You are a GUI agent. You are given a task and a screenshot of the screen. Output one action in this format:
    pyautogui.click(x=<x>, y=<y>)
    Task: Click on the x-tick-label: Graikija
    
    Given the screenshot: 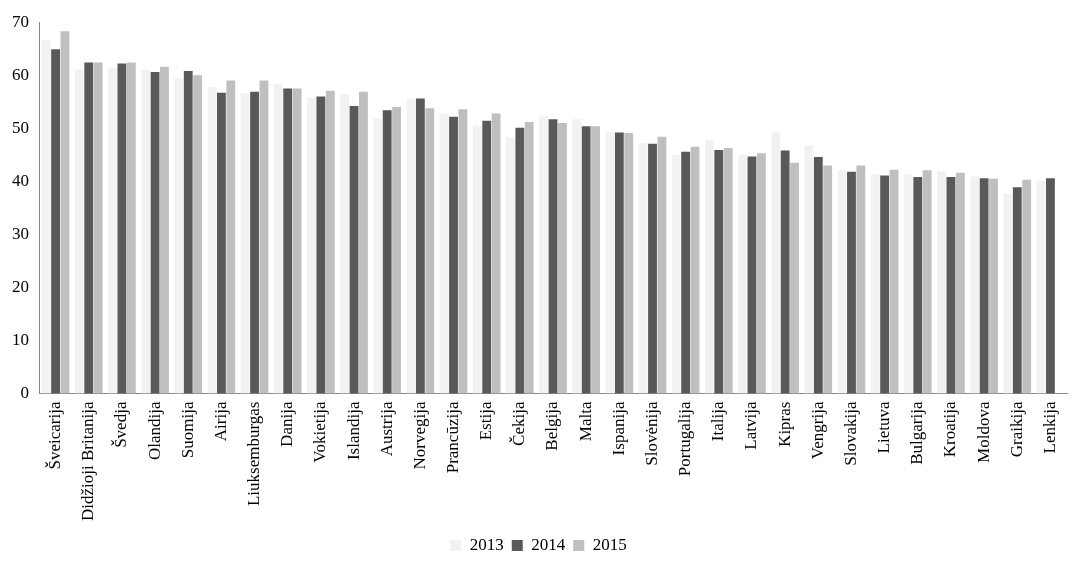 What is the action you would take?
    pyautogui.click(x=1016, y=429)
    